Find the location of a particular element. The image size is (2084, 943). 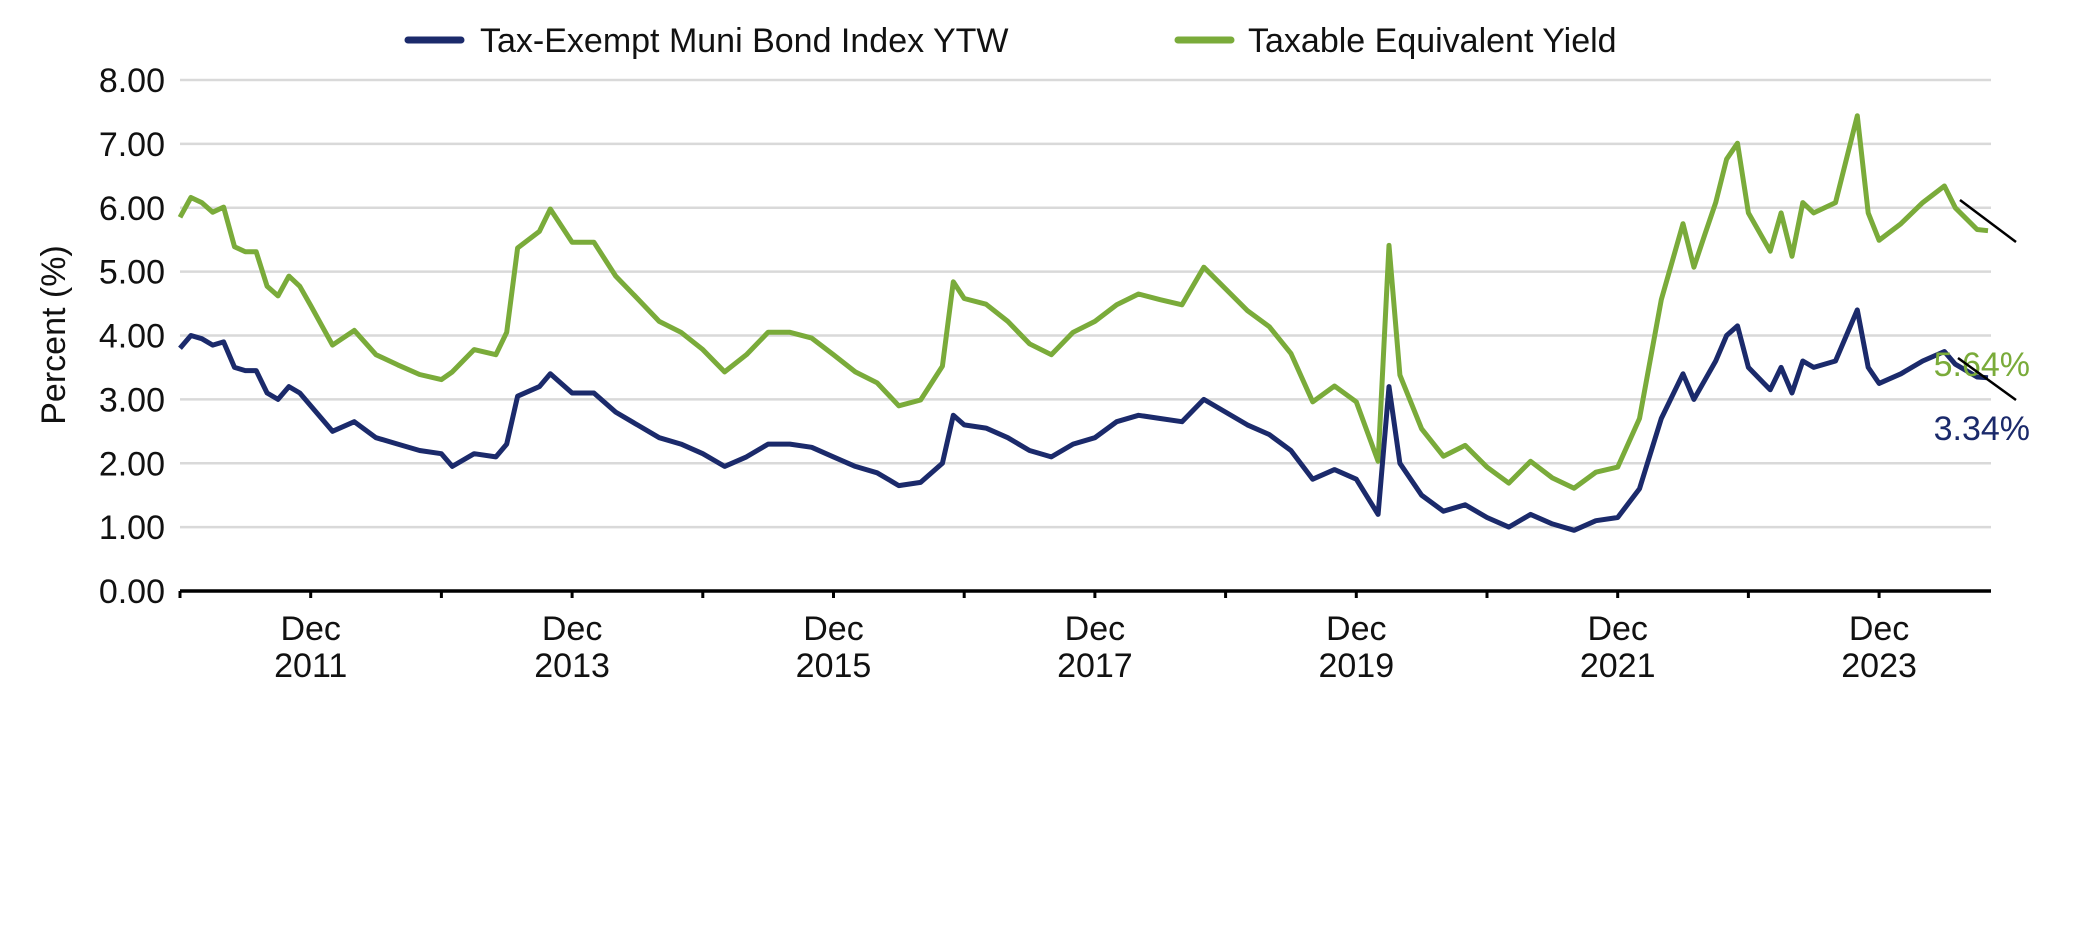

muni-leader-line is located at coordinates (1987, 379).